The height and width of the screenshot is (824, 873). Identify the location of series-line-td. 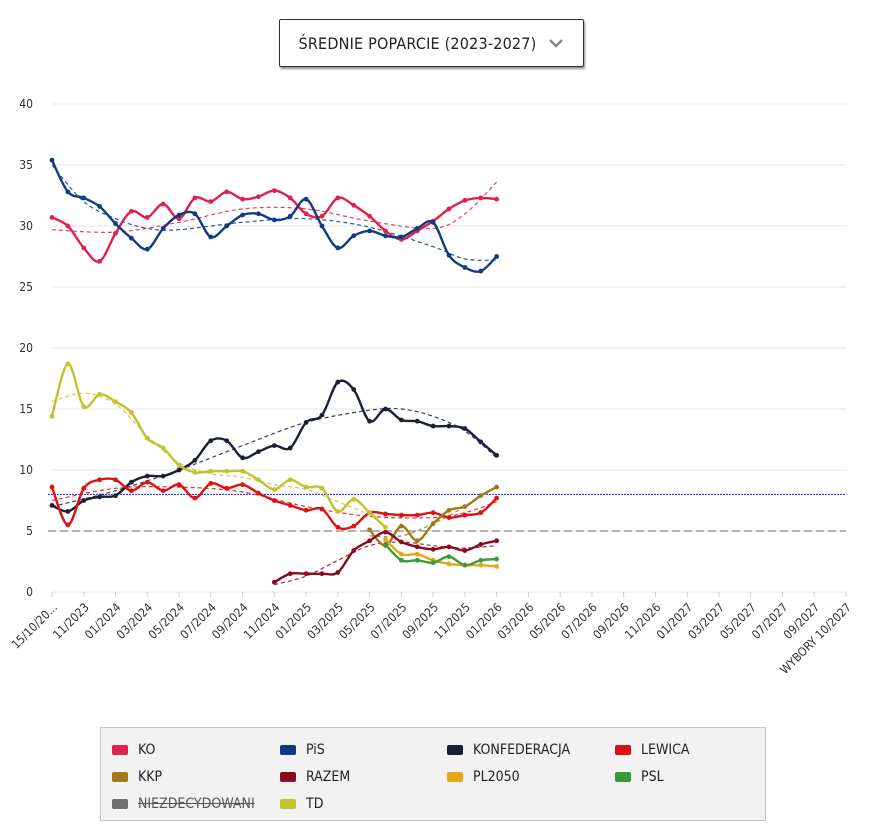
(218, 445).